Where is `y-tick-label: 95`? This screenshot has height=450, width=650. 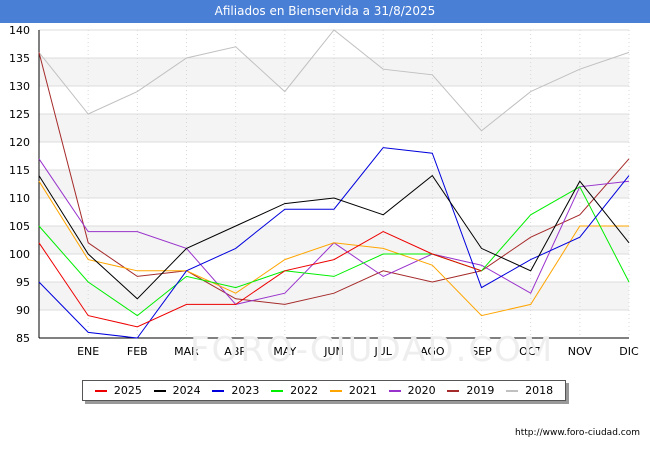
y-tick-label: 95 is located at coordinates (23, 282).